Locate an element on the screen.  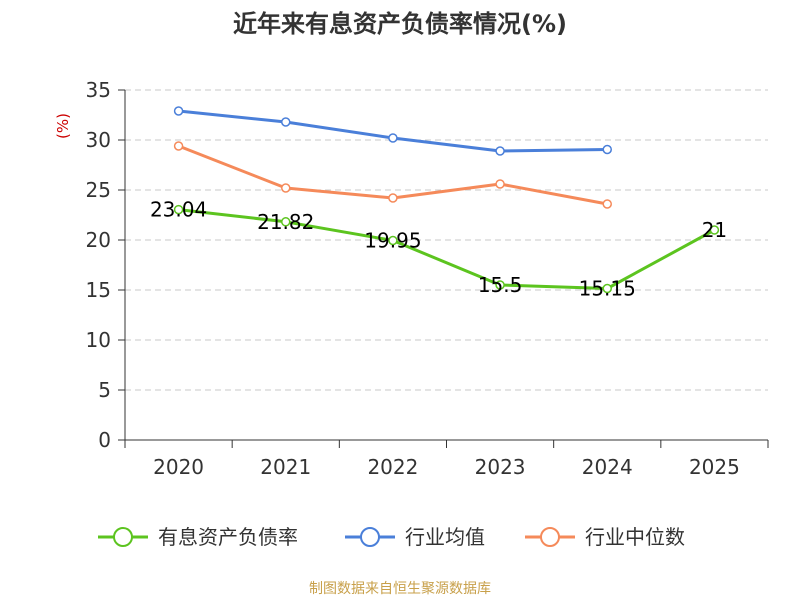
y-tick-label: 20 is located at coordinates (98, 240).